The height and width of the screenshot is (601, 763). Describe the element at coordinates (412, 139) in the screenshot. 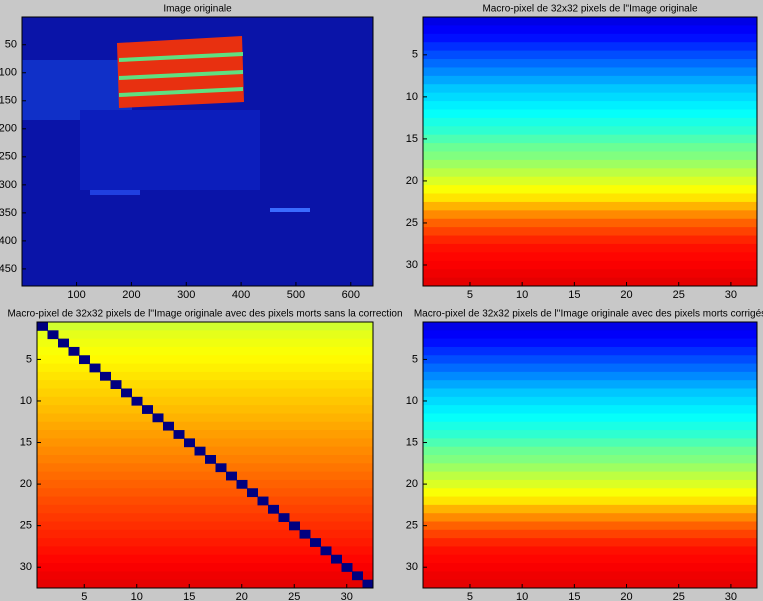

I see `y-tick-label: 15` at that location.